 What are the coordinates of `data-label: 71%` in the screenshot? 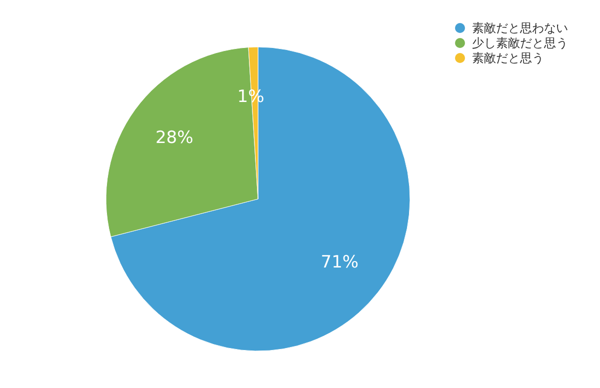 It's located at (339, 262).